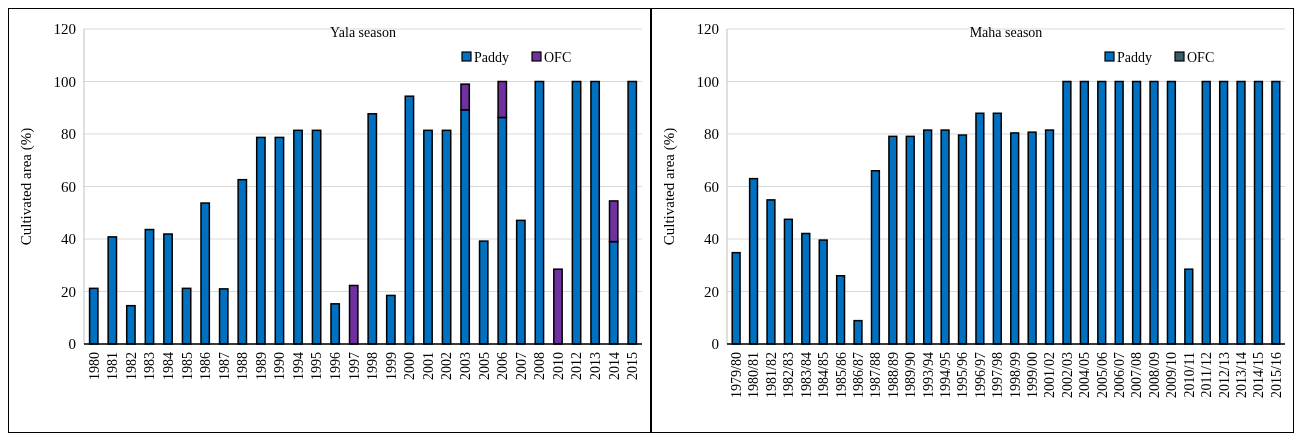 The image size is (1299, 433). What do you see at coordinates (754, 375) in the screenshot?
I see `x-tick-label: 1980/81` at bounding box center [754, 375].